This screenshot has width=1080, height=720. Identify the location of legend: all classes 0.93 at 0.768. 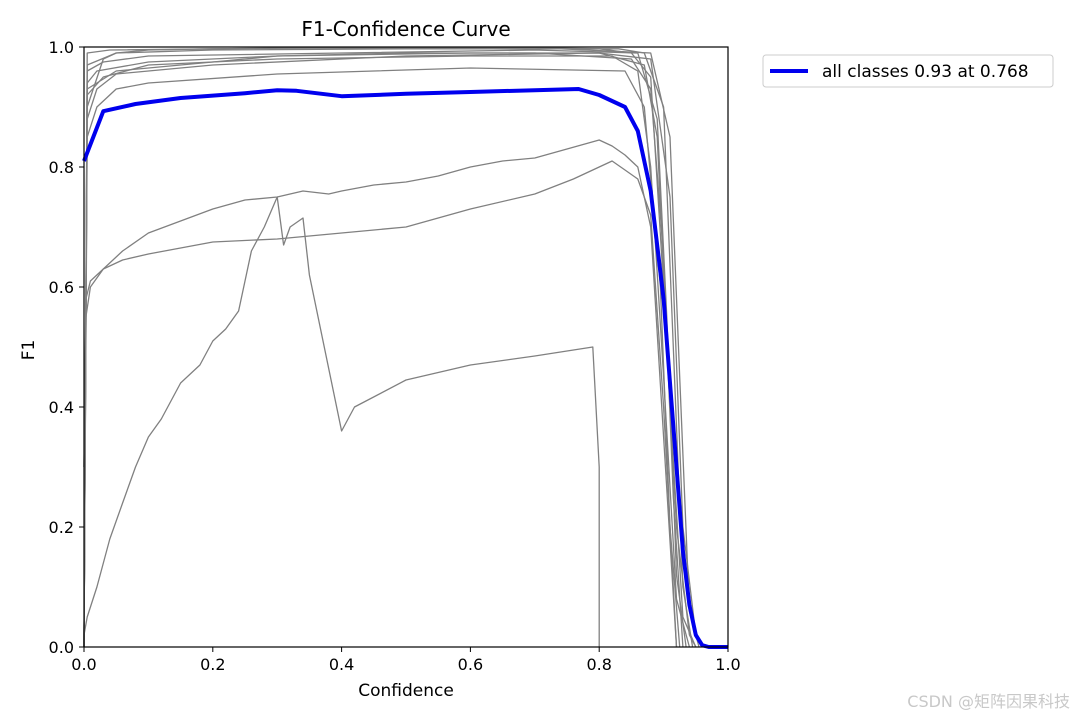
(908, 71).